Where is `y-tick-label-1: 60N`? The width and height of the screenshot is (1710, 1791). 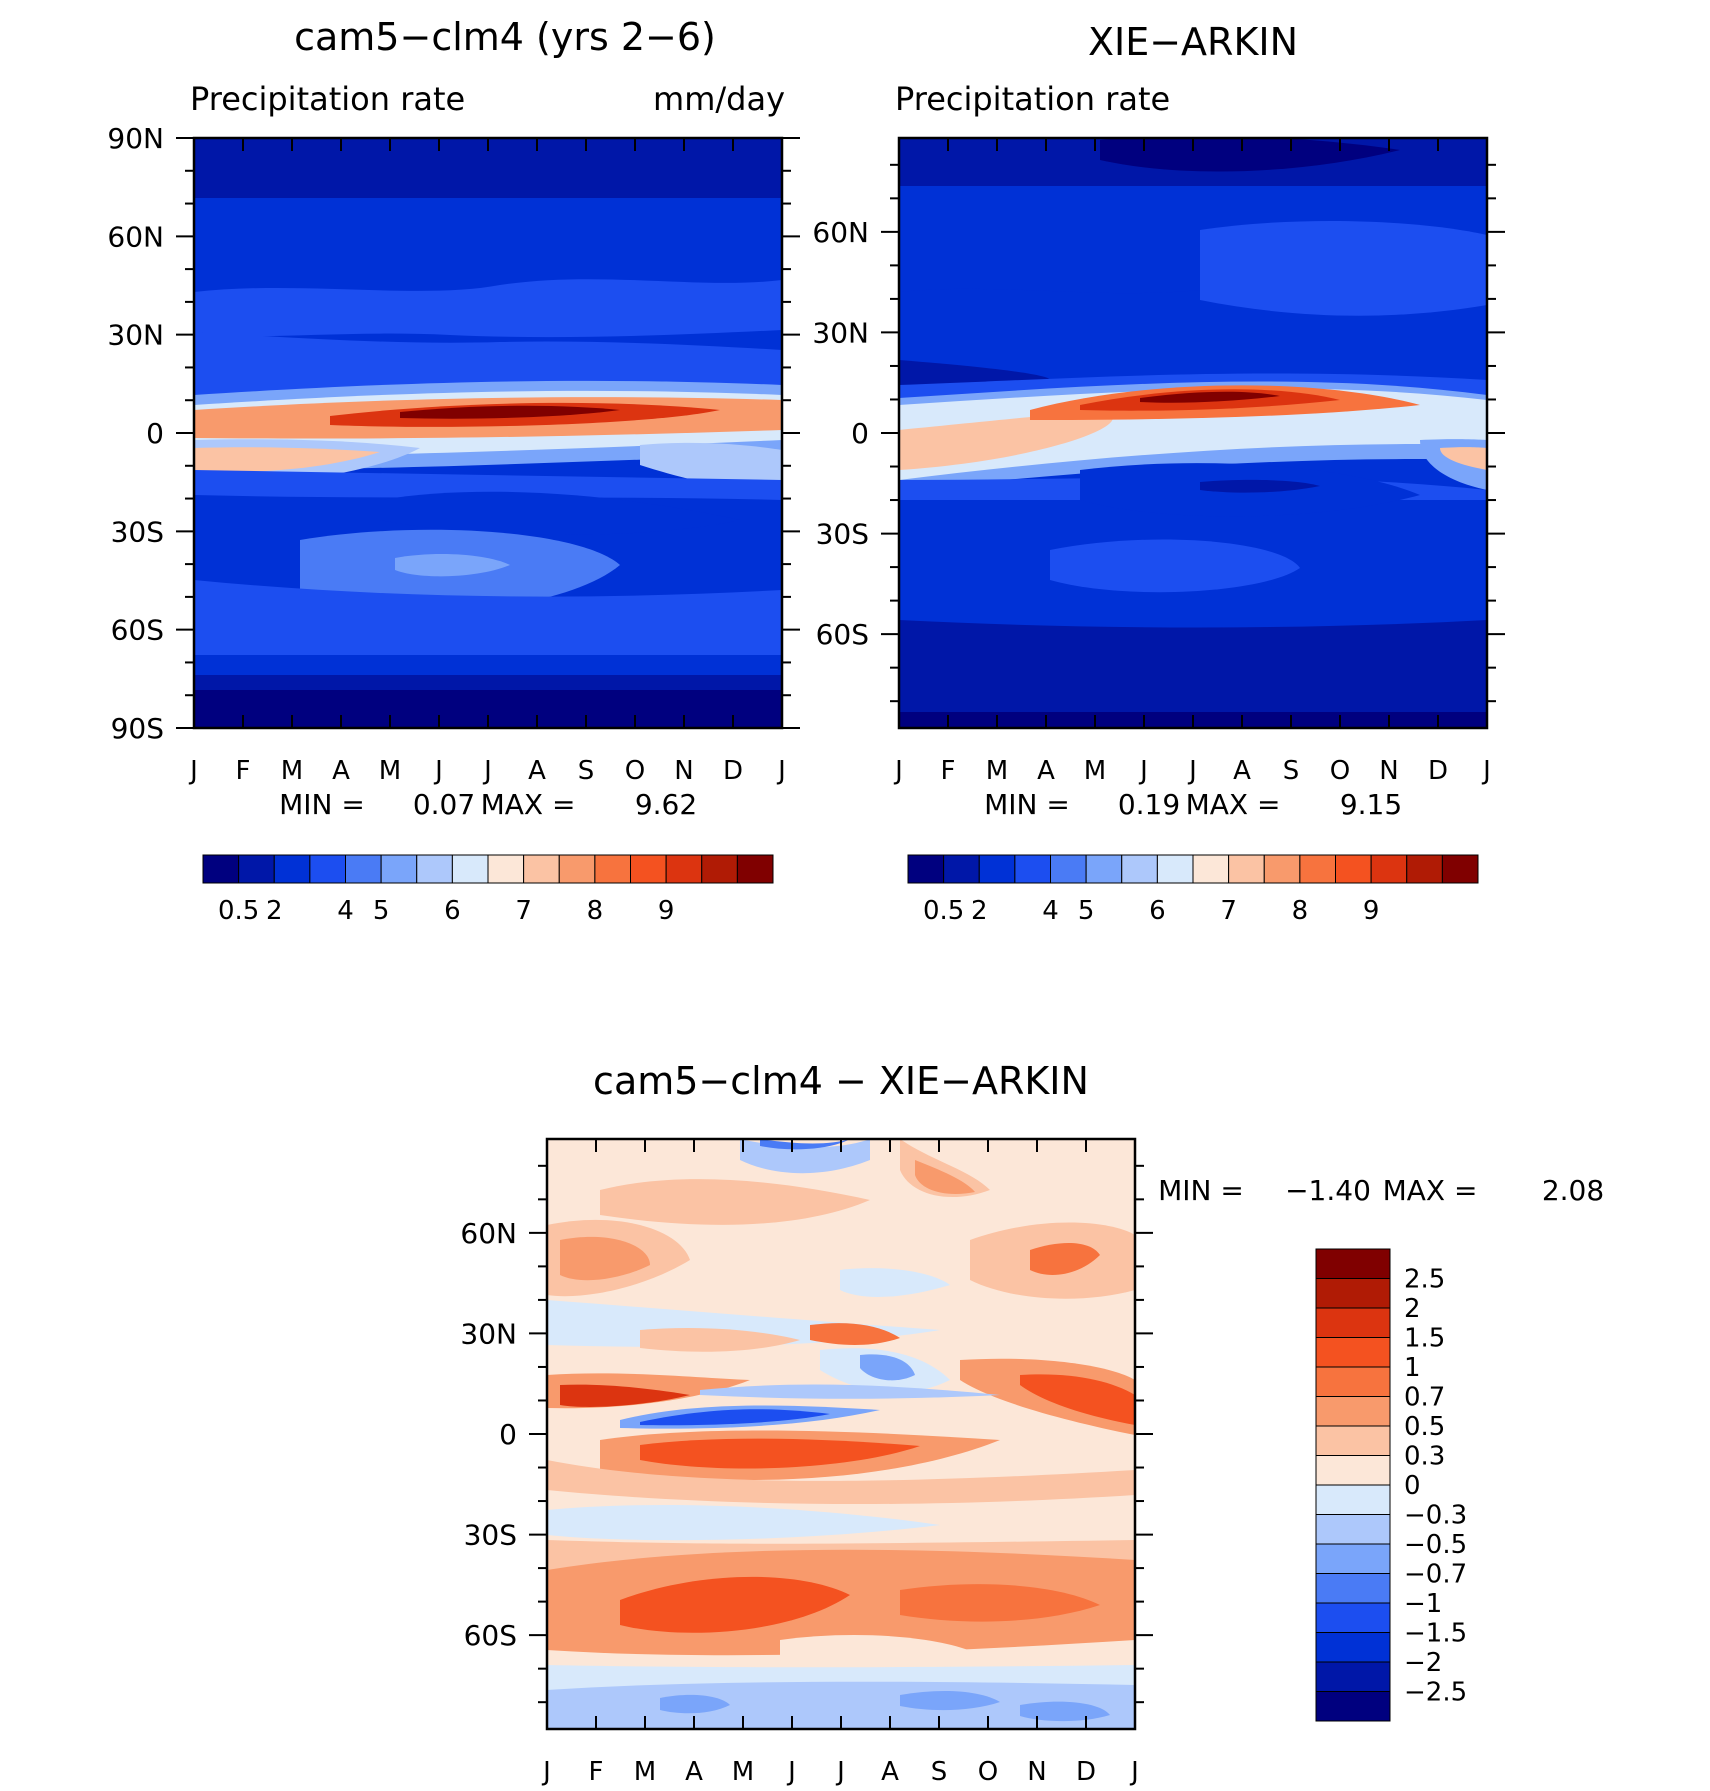 y-tick-label-1: 60N is located at coordinates (135, 236).